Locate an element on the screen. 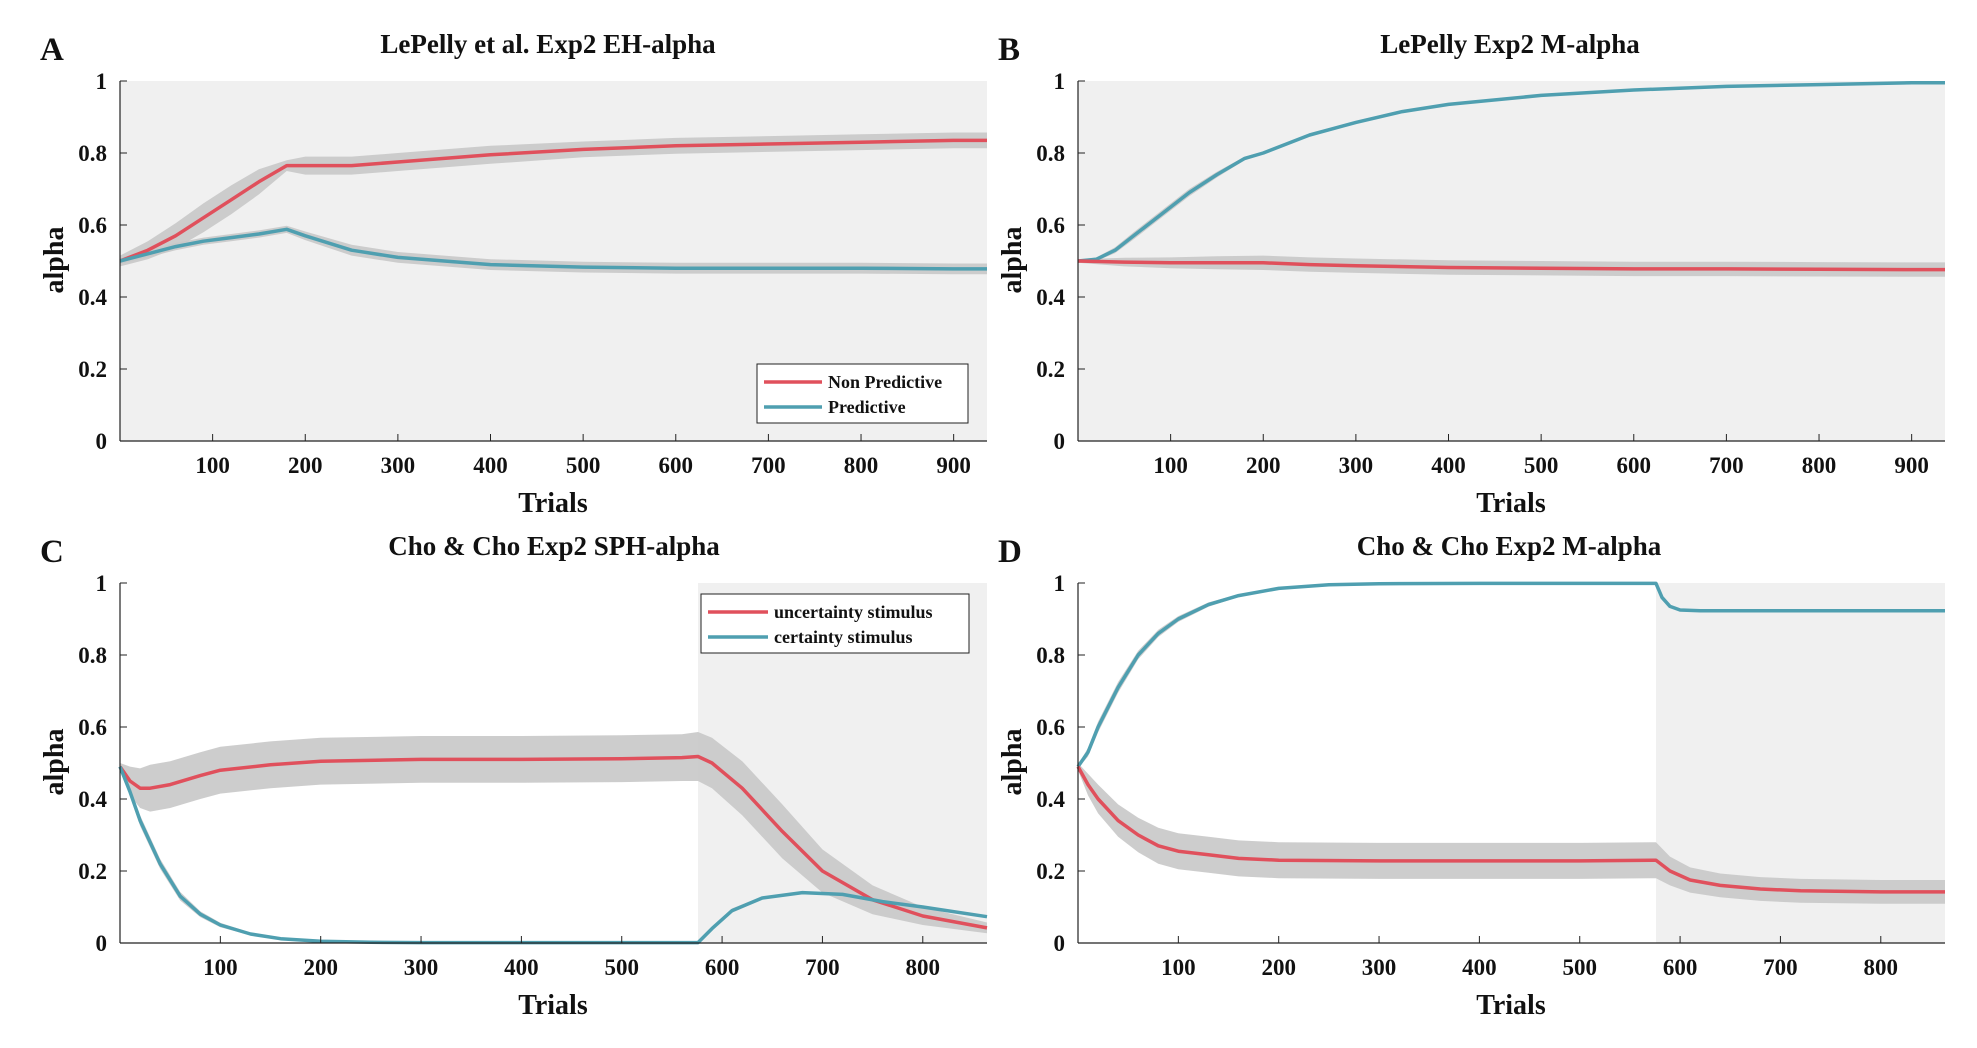 This screenshot has height=1048, width=1977. legend: Non Predictive Predictive is located at coordinates (862, 393).